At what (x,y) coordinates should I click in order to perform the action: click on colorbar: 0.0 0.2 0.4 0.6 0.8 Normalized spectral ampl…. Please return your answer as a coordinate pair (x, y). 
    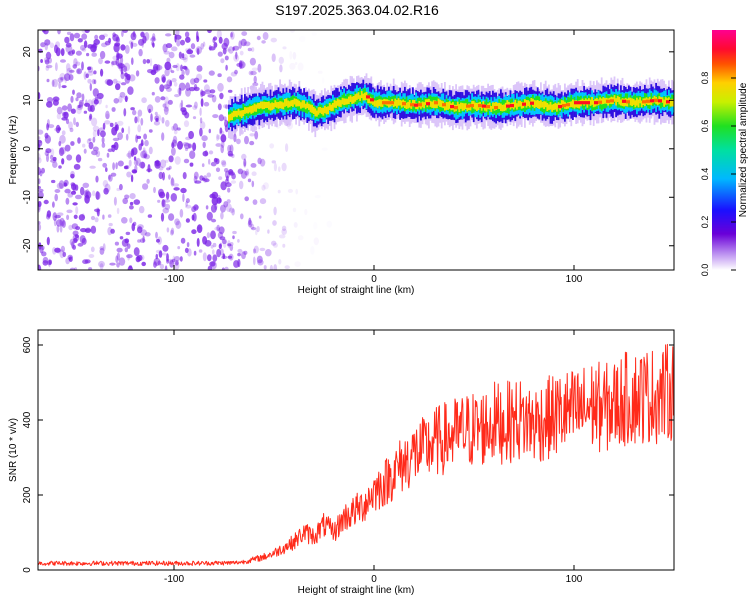
    Looking at the image, I should click on (724, 153).